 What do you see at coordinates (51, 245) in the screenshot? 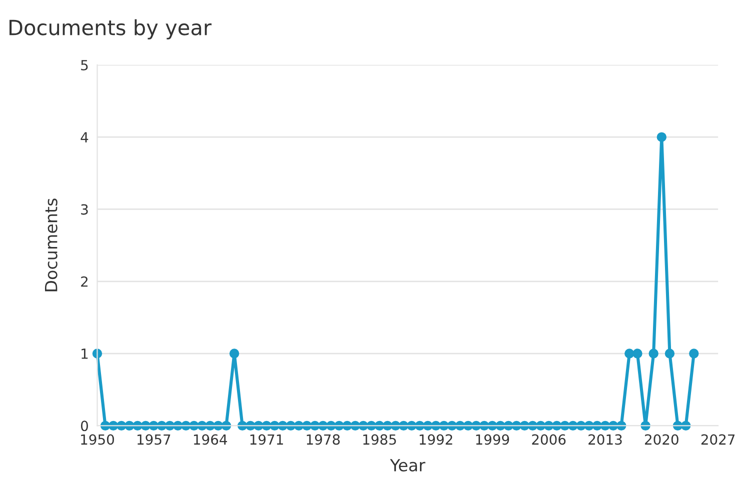
I see `y-axis-title: Documents` at bounding box center [51, 245].